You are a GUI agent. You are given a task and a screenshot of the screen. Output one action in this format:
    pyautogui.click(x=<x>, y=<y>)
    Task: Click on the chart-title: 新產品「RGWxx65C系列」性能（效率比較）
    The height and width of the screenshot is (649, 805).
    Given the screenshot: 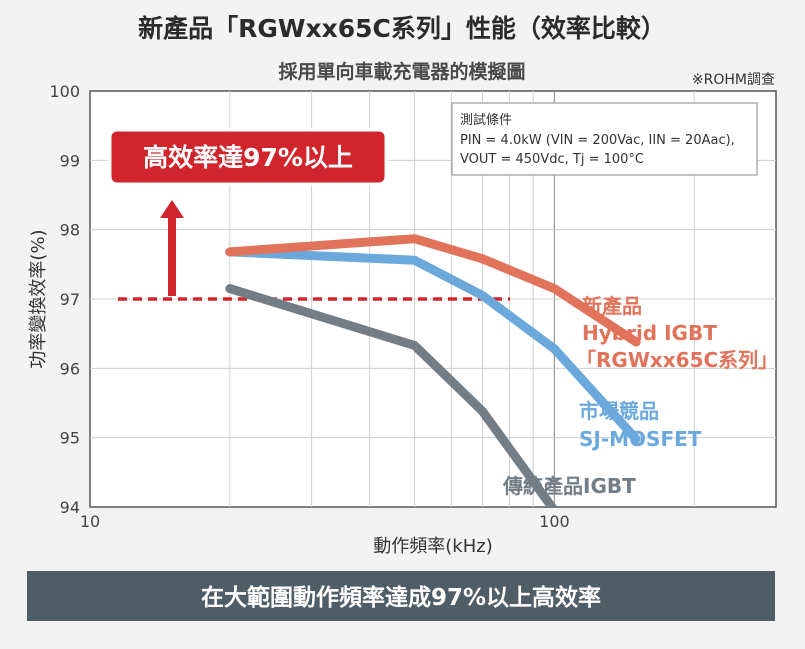 What is the action you would take?
    pyautogui.click(x=402, y=28)
    